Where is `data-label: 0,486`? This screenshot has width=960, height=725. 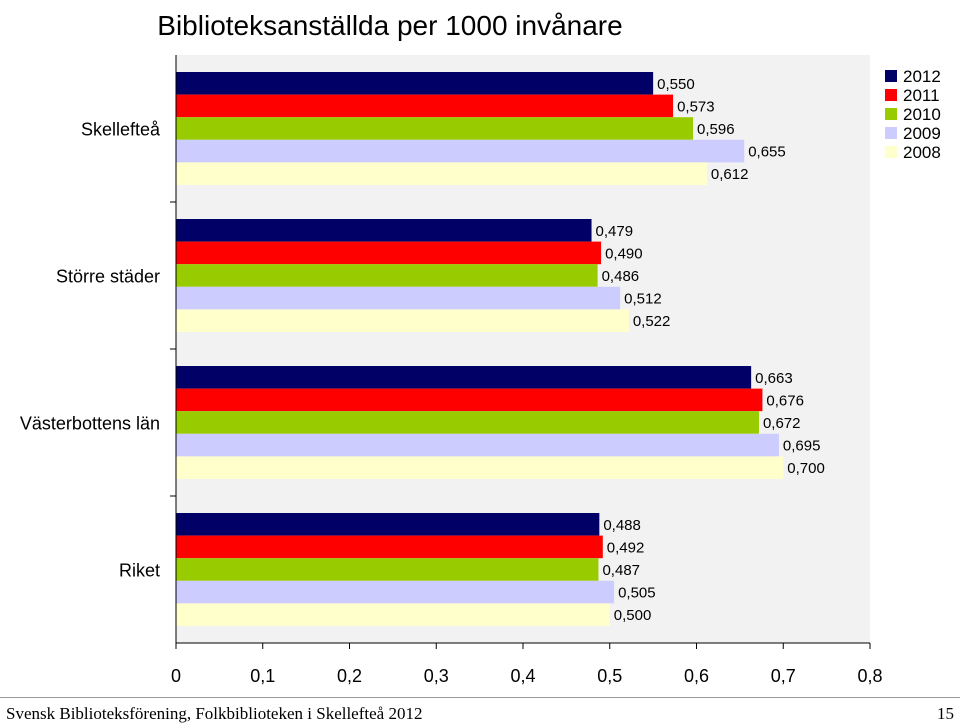 data-label: 0,486 is located at coordinates (621, 276).